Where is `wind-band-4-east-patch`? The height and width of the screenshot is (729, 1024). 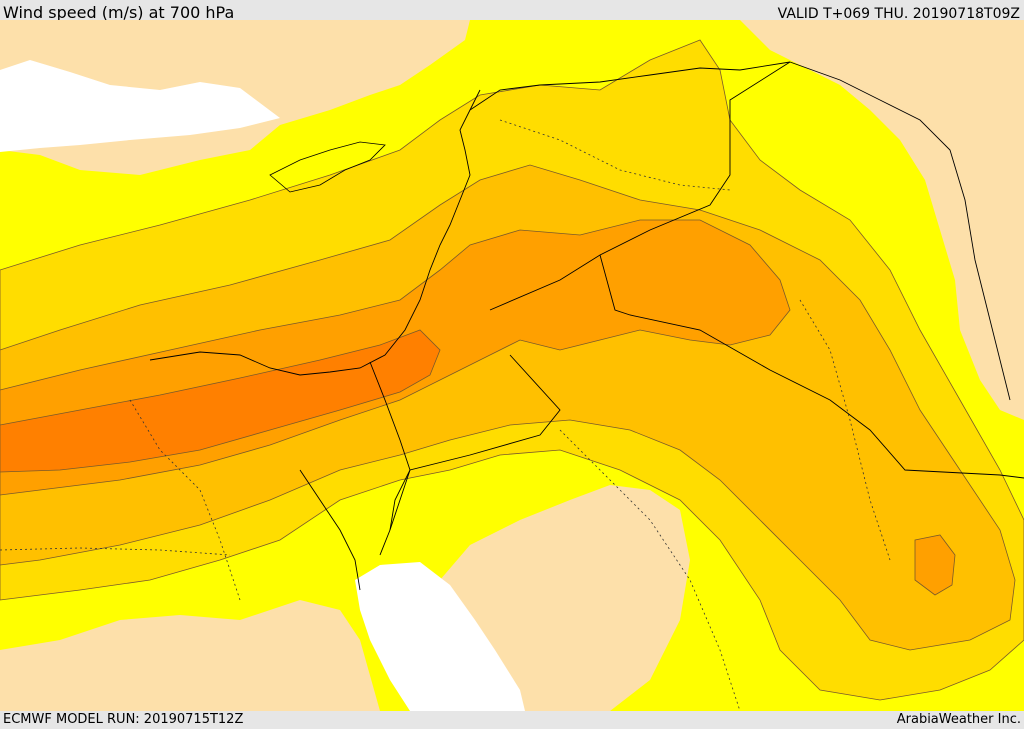 wind-band-4-east-patch is located at coordinates (935, 565).